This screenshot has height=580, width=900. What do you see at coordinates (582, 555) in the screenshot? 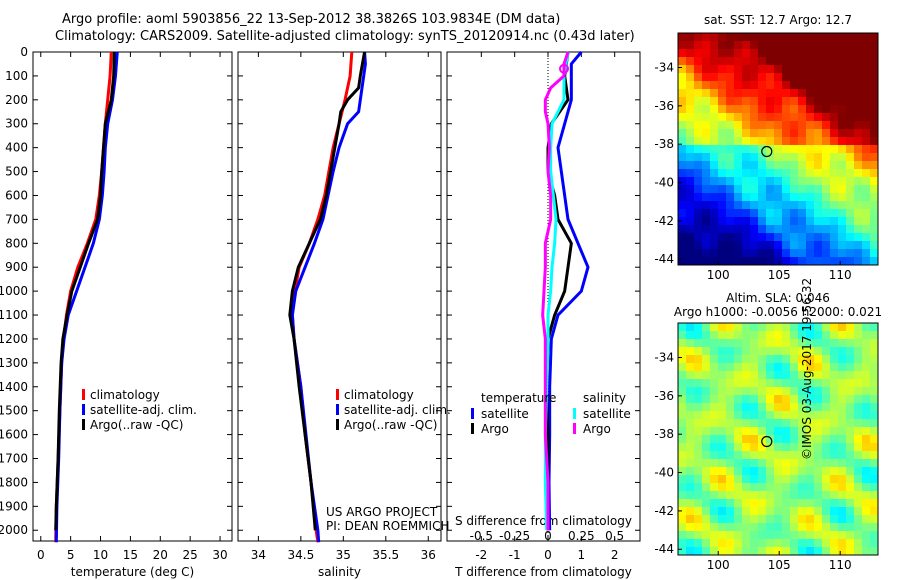
I see `x-tick-label: 1` at bounding box center [582, 555].